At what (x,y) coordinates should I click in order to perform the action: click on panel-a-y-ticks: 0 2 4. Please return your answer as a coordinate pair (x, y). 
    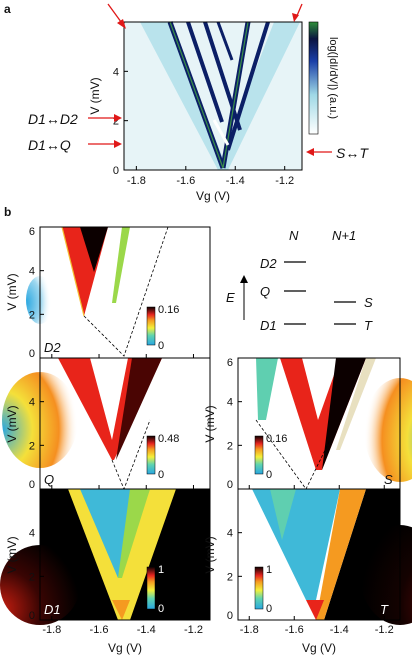
    Looking at the image, I should click on (120, 121).